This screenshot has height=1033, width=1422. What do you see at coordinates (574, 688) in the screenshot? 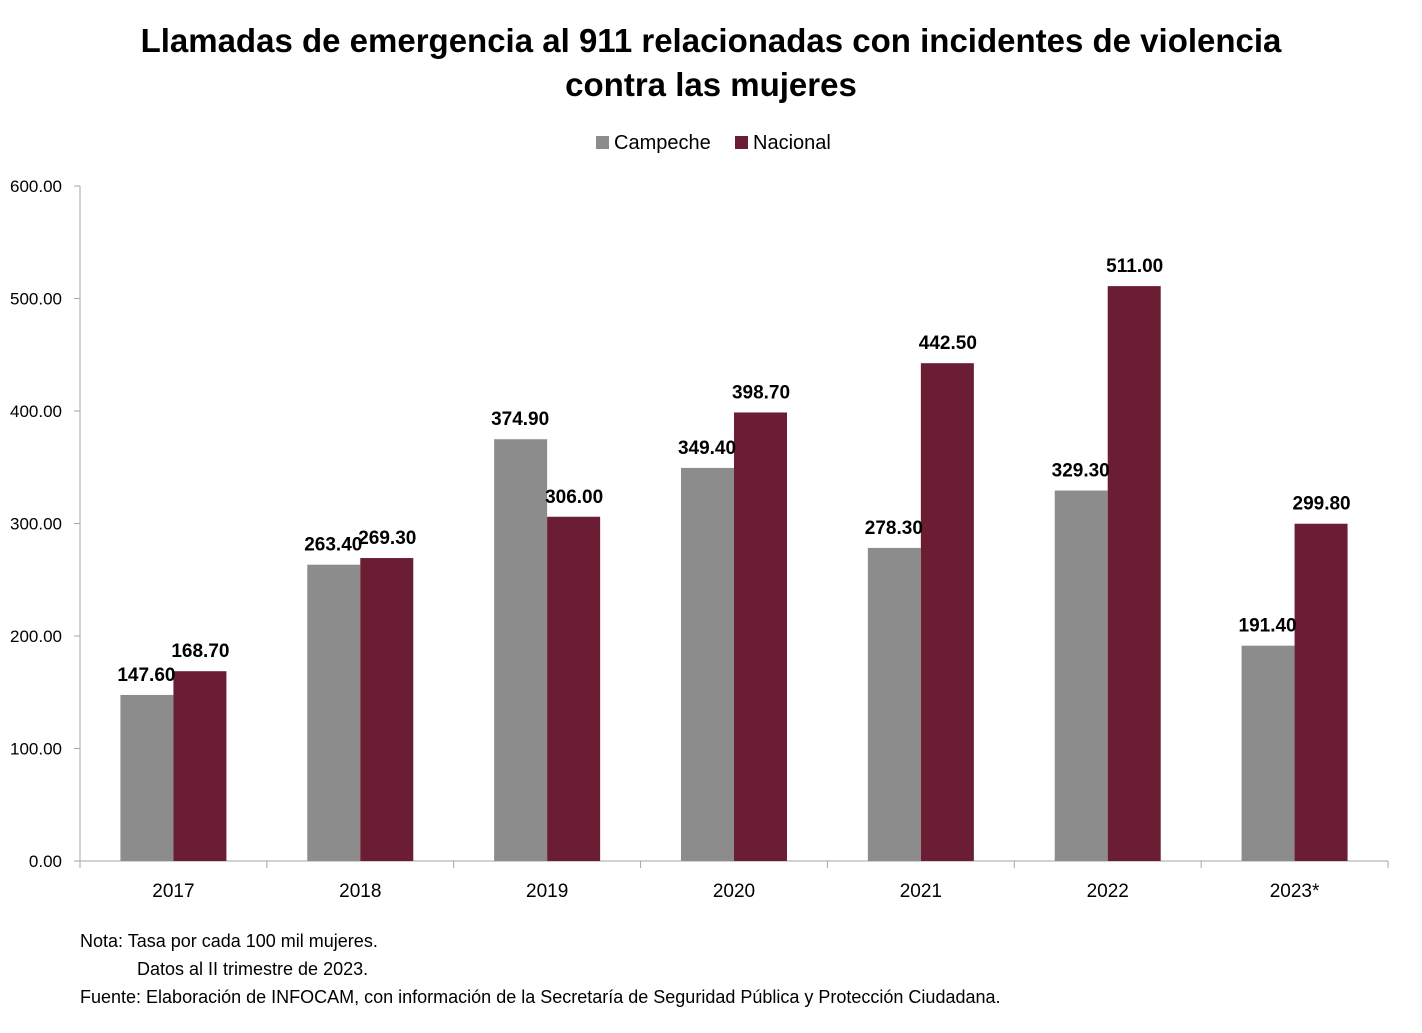
I see `bar-nacional-2019` at bounding box center [574, 688].